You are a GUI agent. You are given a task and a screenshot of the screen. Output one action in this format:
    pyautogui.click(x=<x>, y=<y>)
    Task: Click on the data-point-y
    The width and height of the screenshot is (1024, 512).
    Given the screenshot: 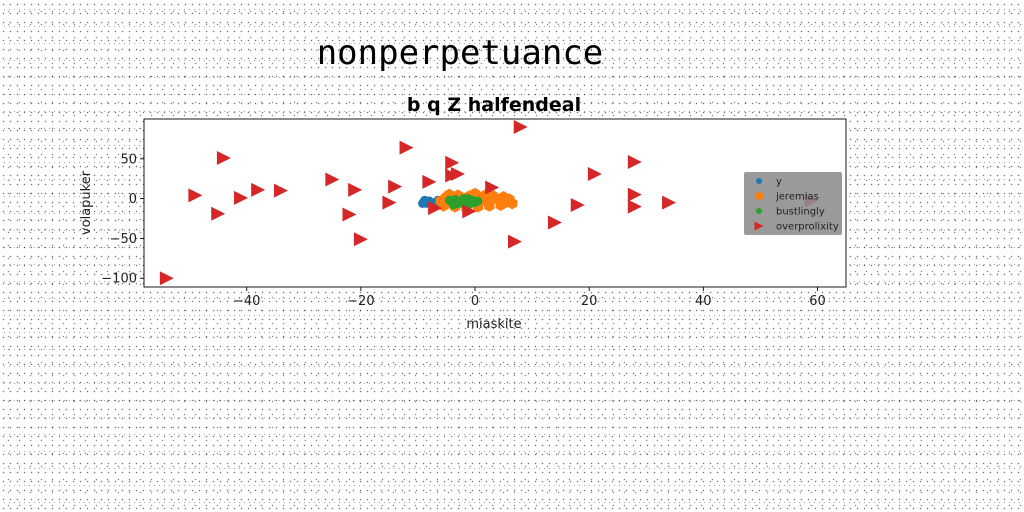 What is the action you would take?
    pyautogui.click(x=423, y=203)
    